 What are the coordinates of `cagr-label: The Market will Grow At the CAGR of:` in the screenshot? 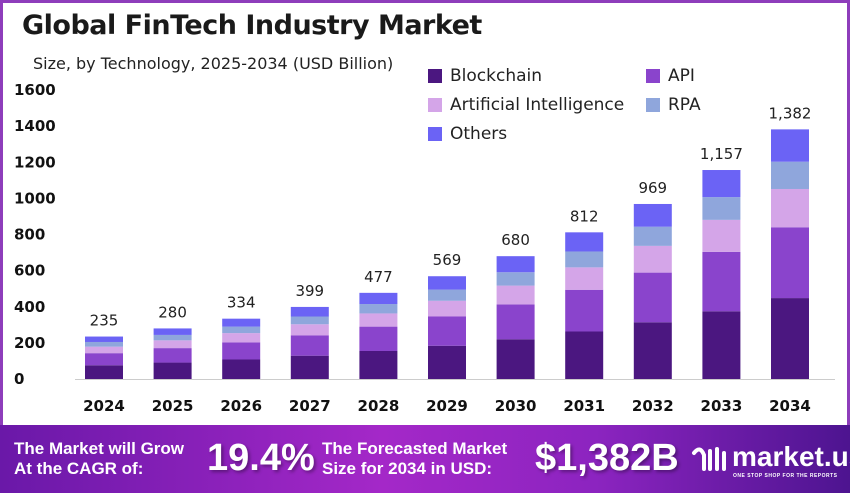 It's located at (99, 459).